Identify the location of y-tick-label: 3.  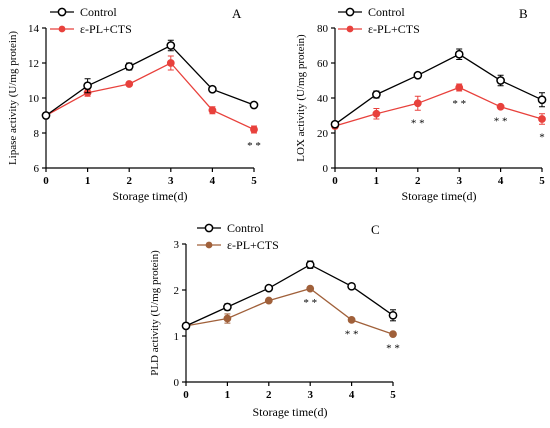
(177, 245).